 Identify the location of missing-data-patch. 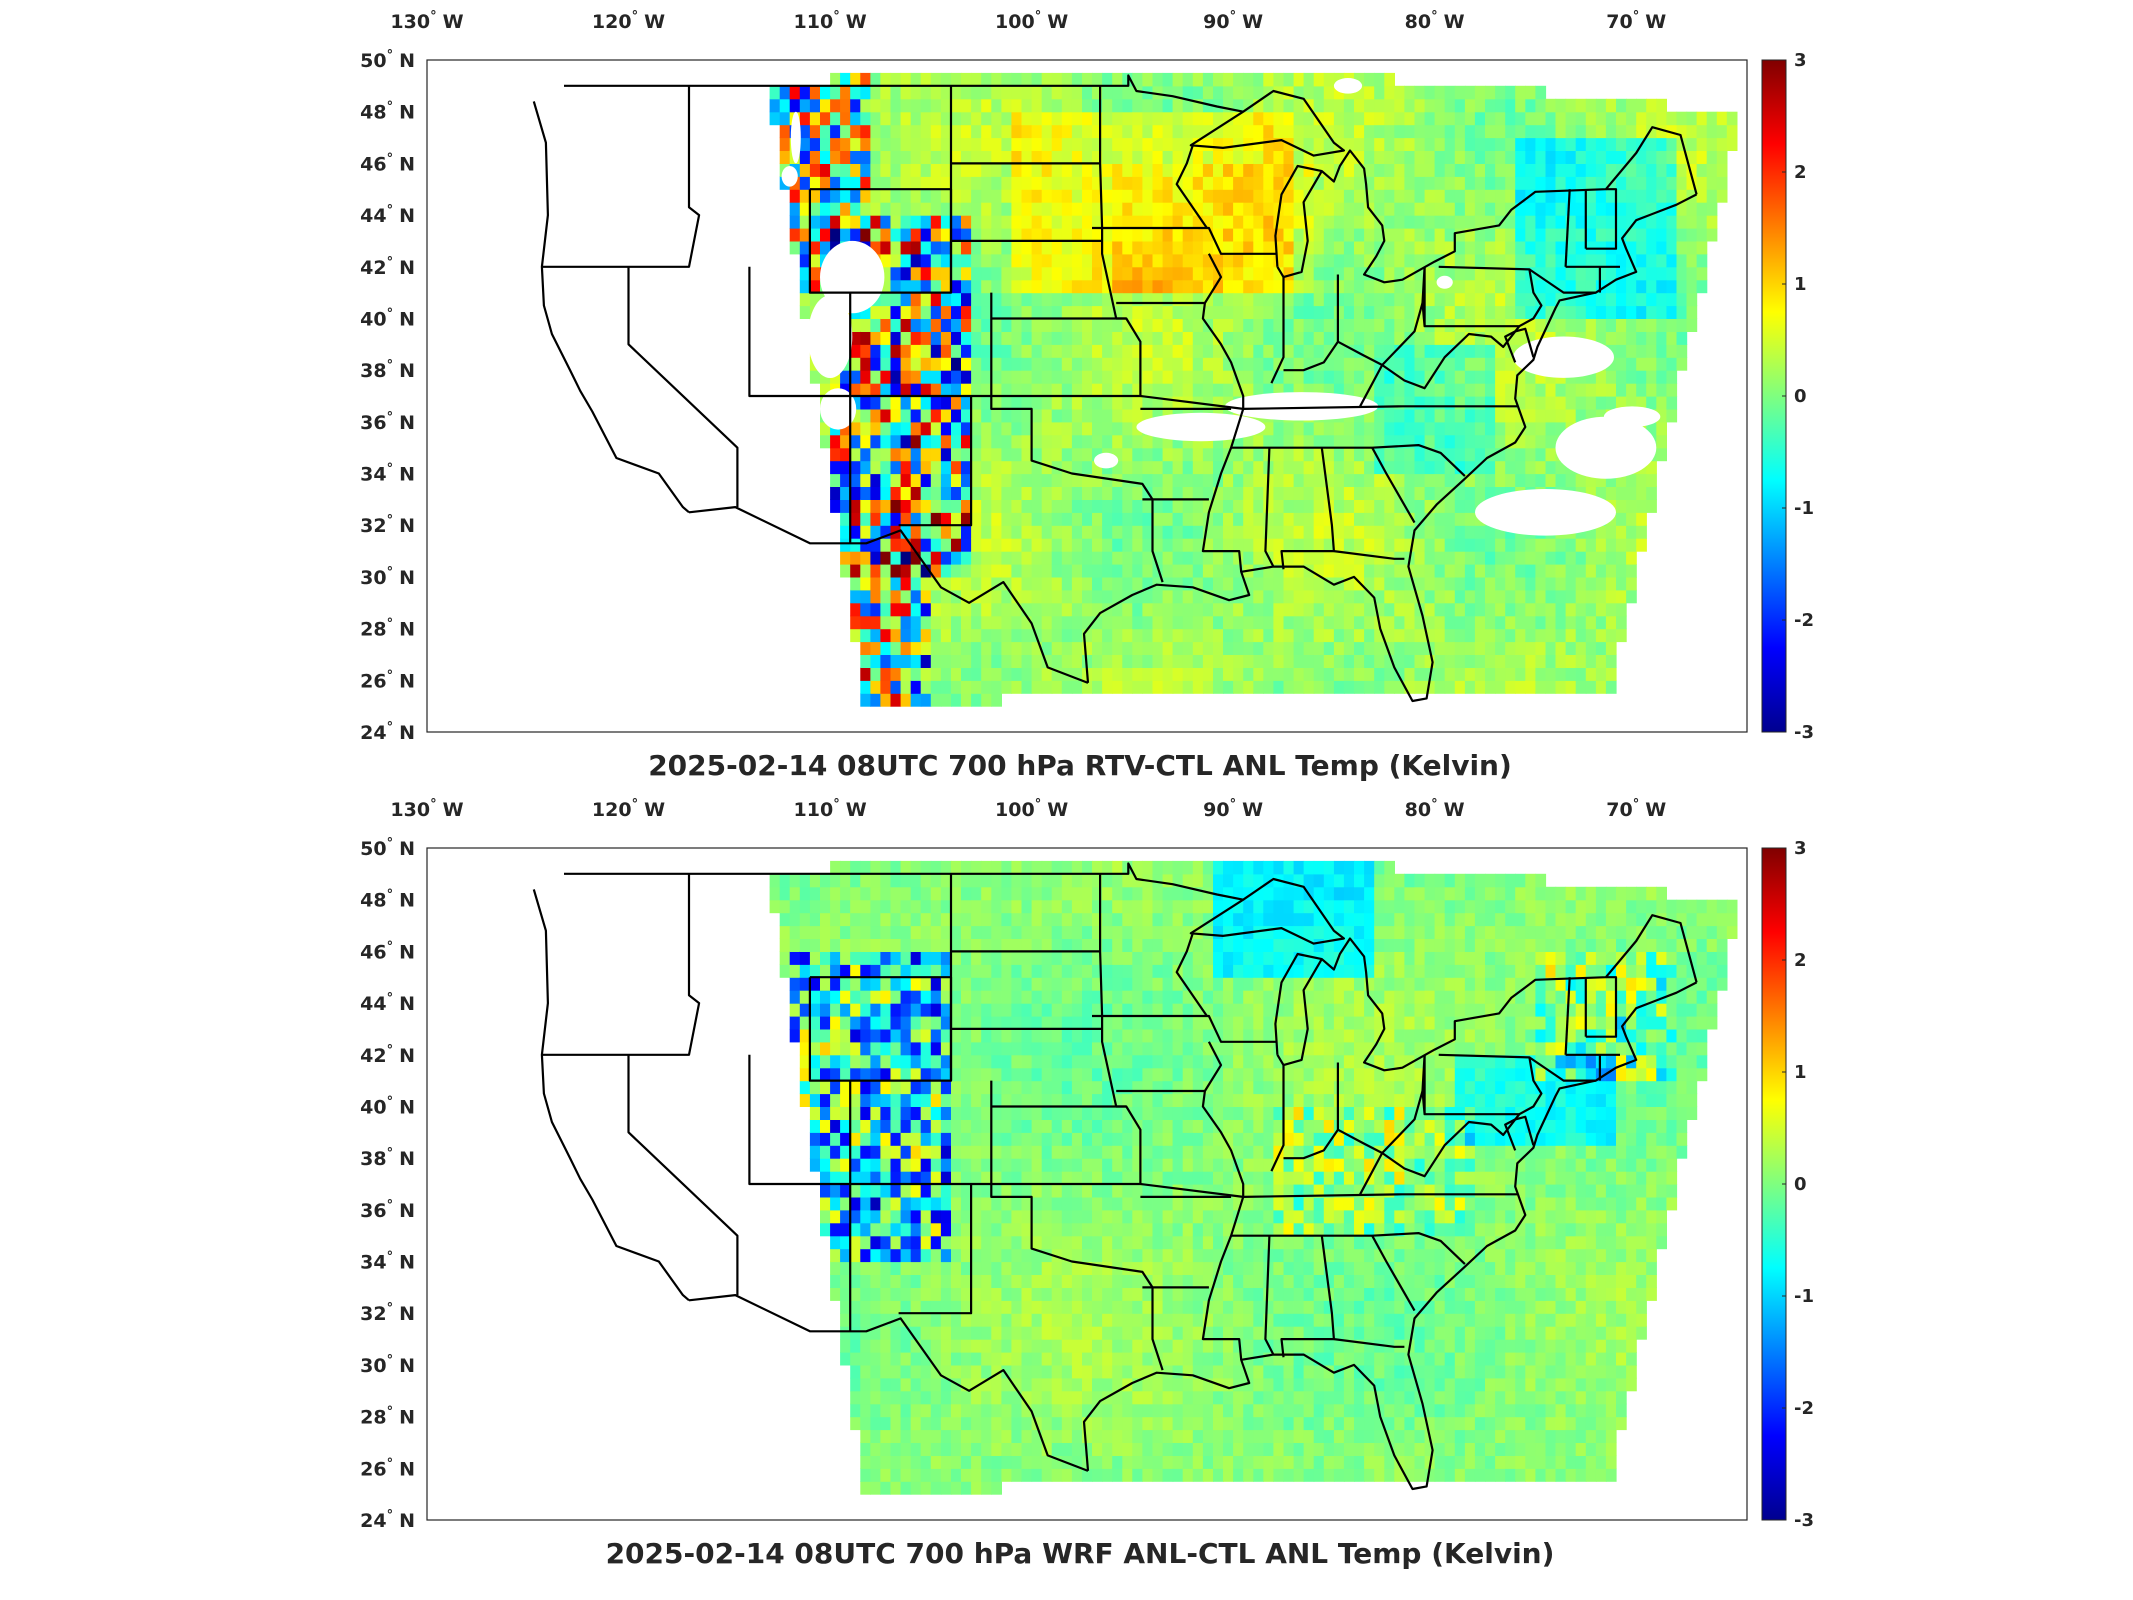
(795, 137).